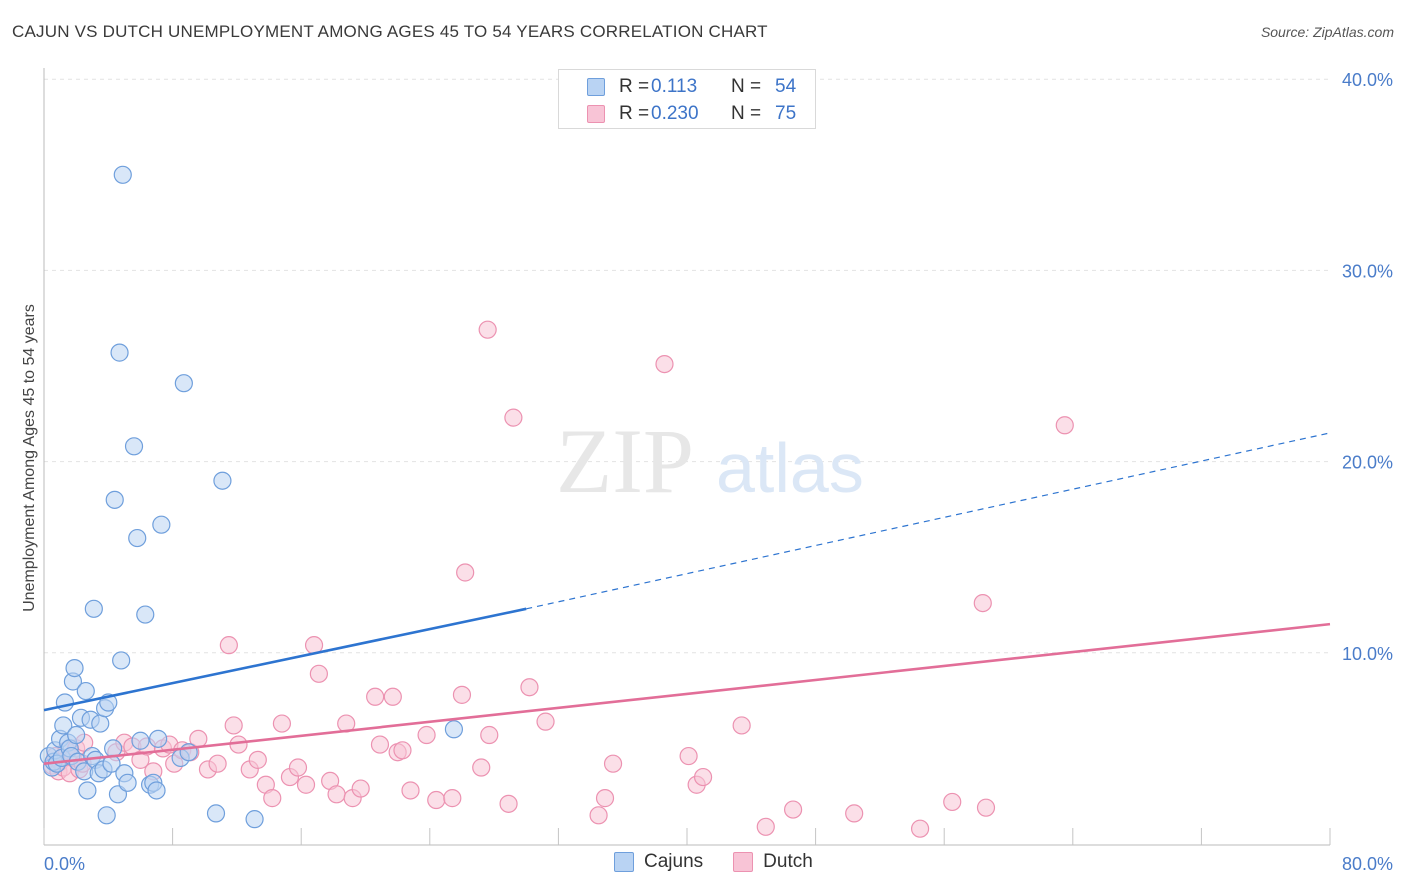 The width and height of the screenshot is (1406, 892). What do you see at coordinates (1367, 463) in the screenshot?
I see `y-tick-label: 20.0%` at bounding box center [1367, 463].